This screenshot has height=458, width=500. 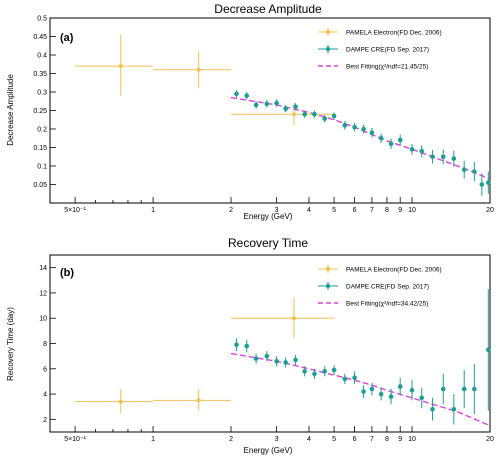 I want to click on y-tick-label: 14, so click(x=43, y=268).